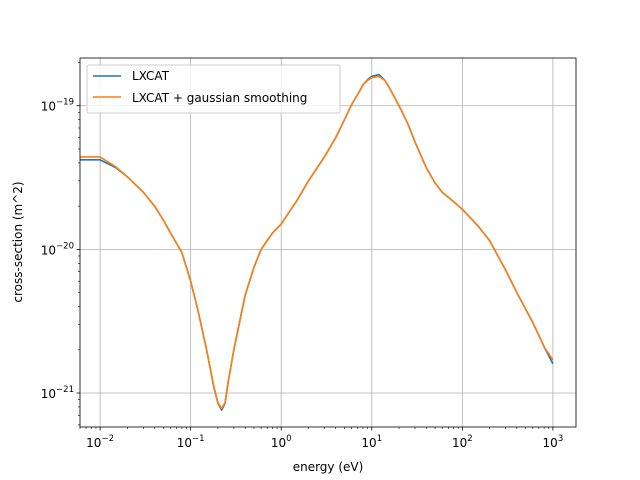  I want to click on y-axis: 10−21 10−20 10−19, so click(60, 244).